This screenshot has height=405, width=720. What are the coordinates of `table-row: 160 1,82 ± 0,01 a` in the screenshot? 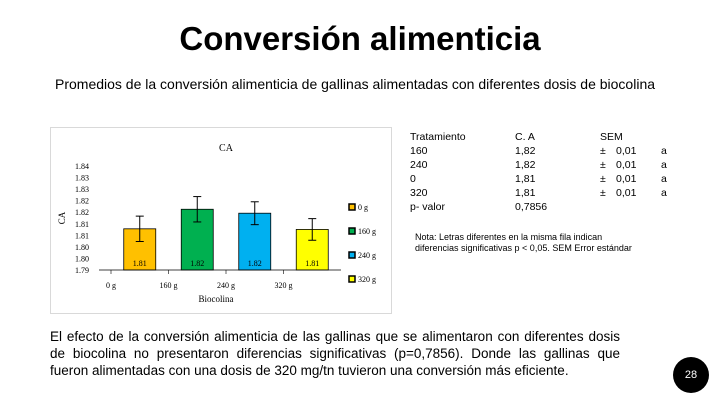 It's located at (545, 151).